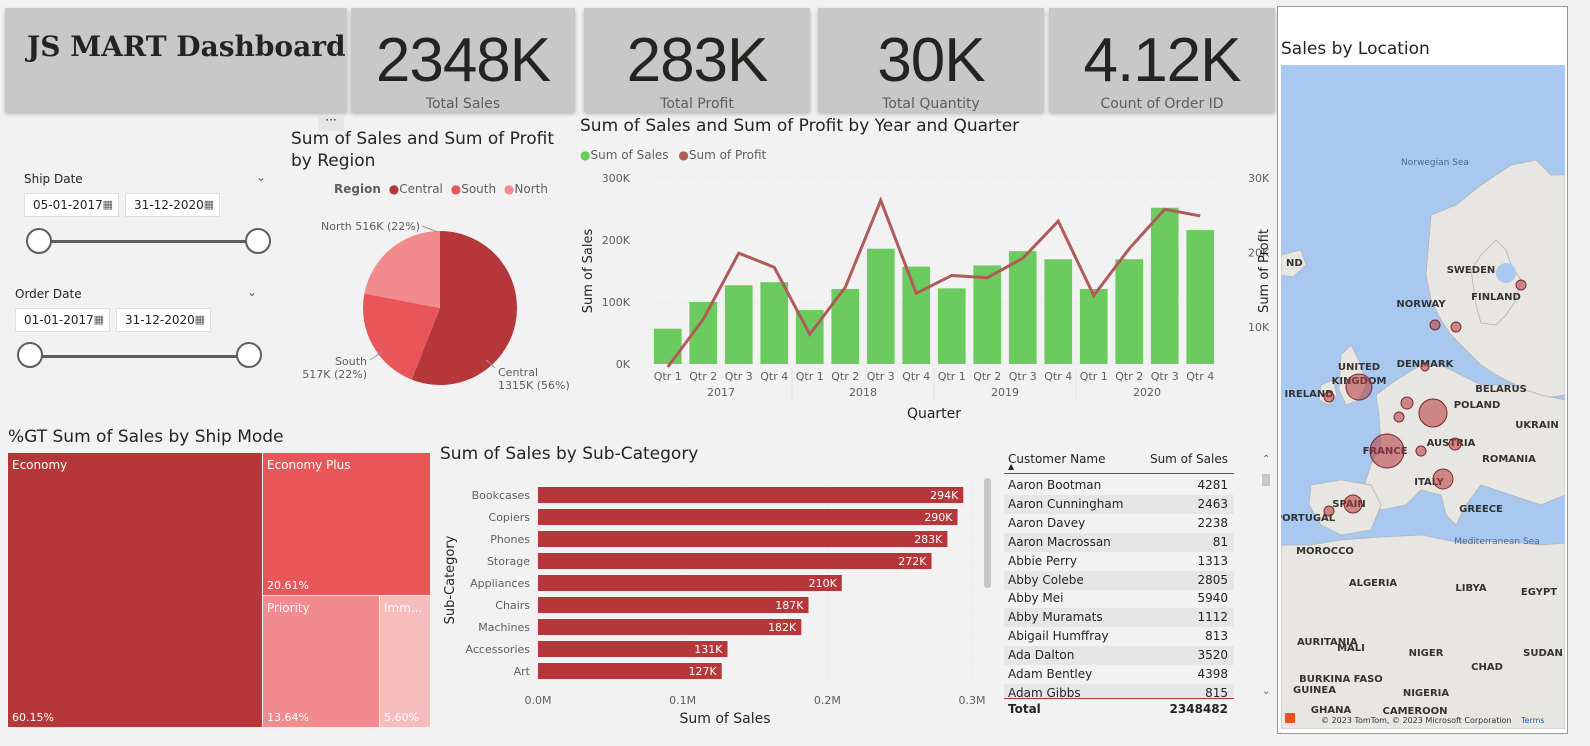 This screenshot has width=1590, height=746. What do you see at coordinates (933, 282) in the screenshot?
I see `profit-line` at bounding box center [933, 282].